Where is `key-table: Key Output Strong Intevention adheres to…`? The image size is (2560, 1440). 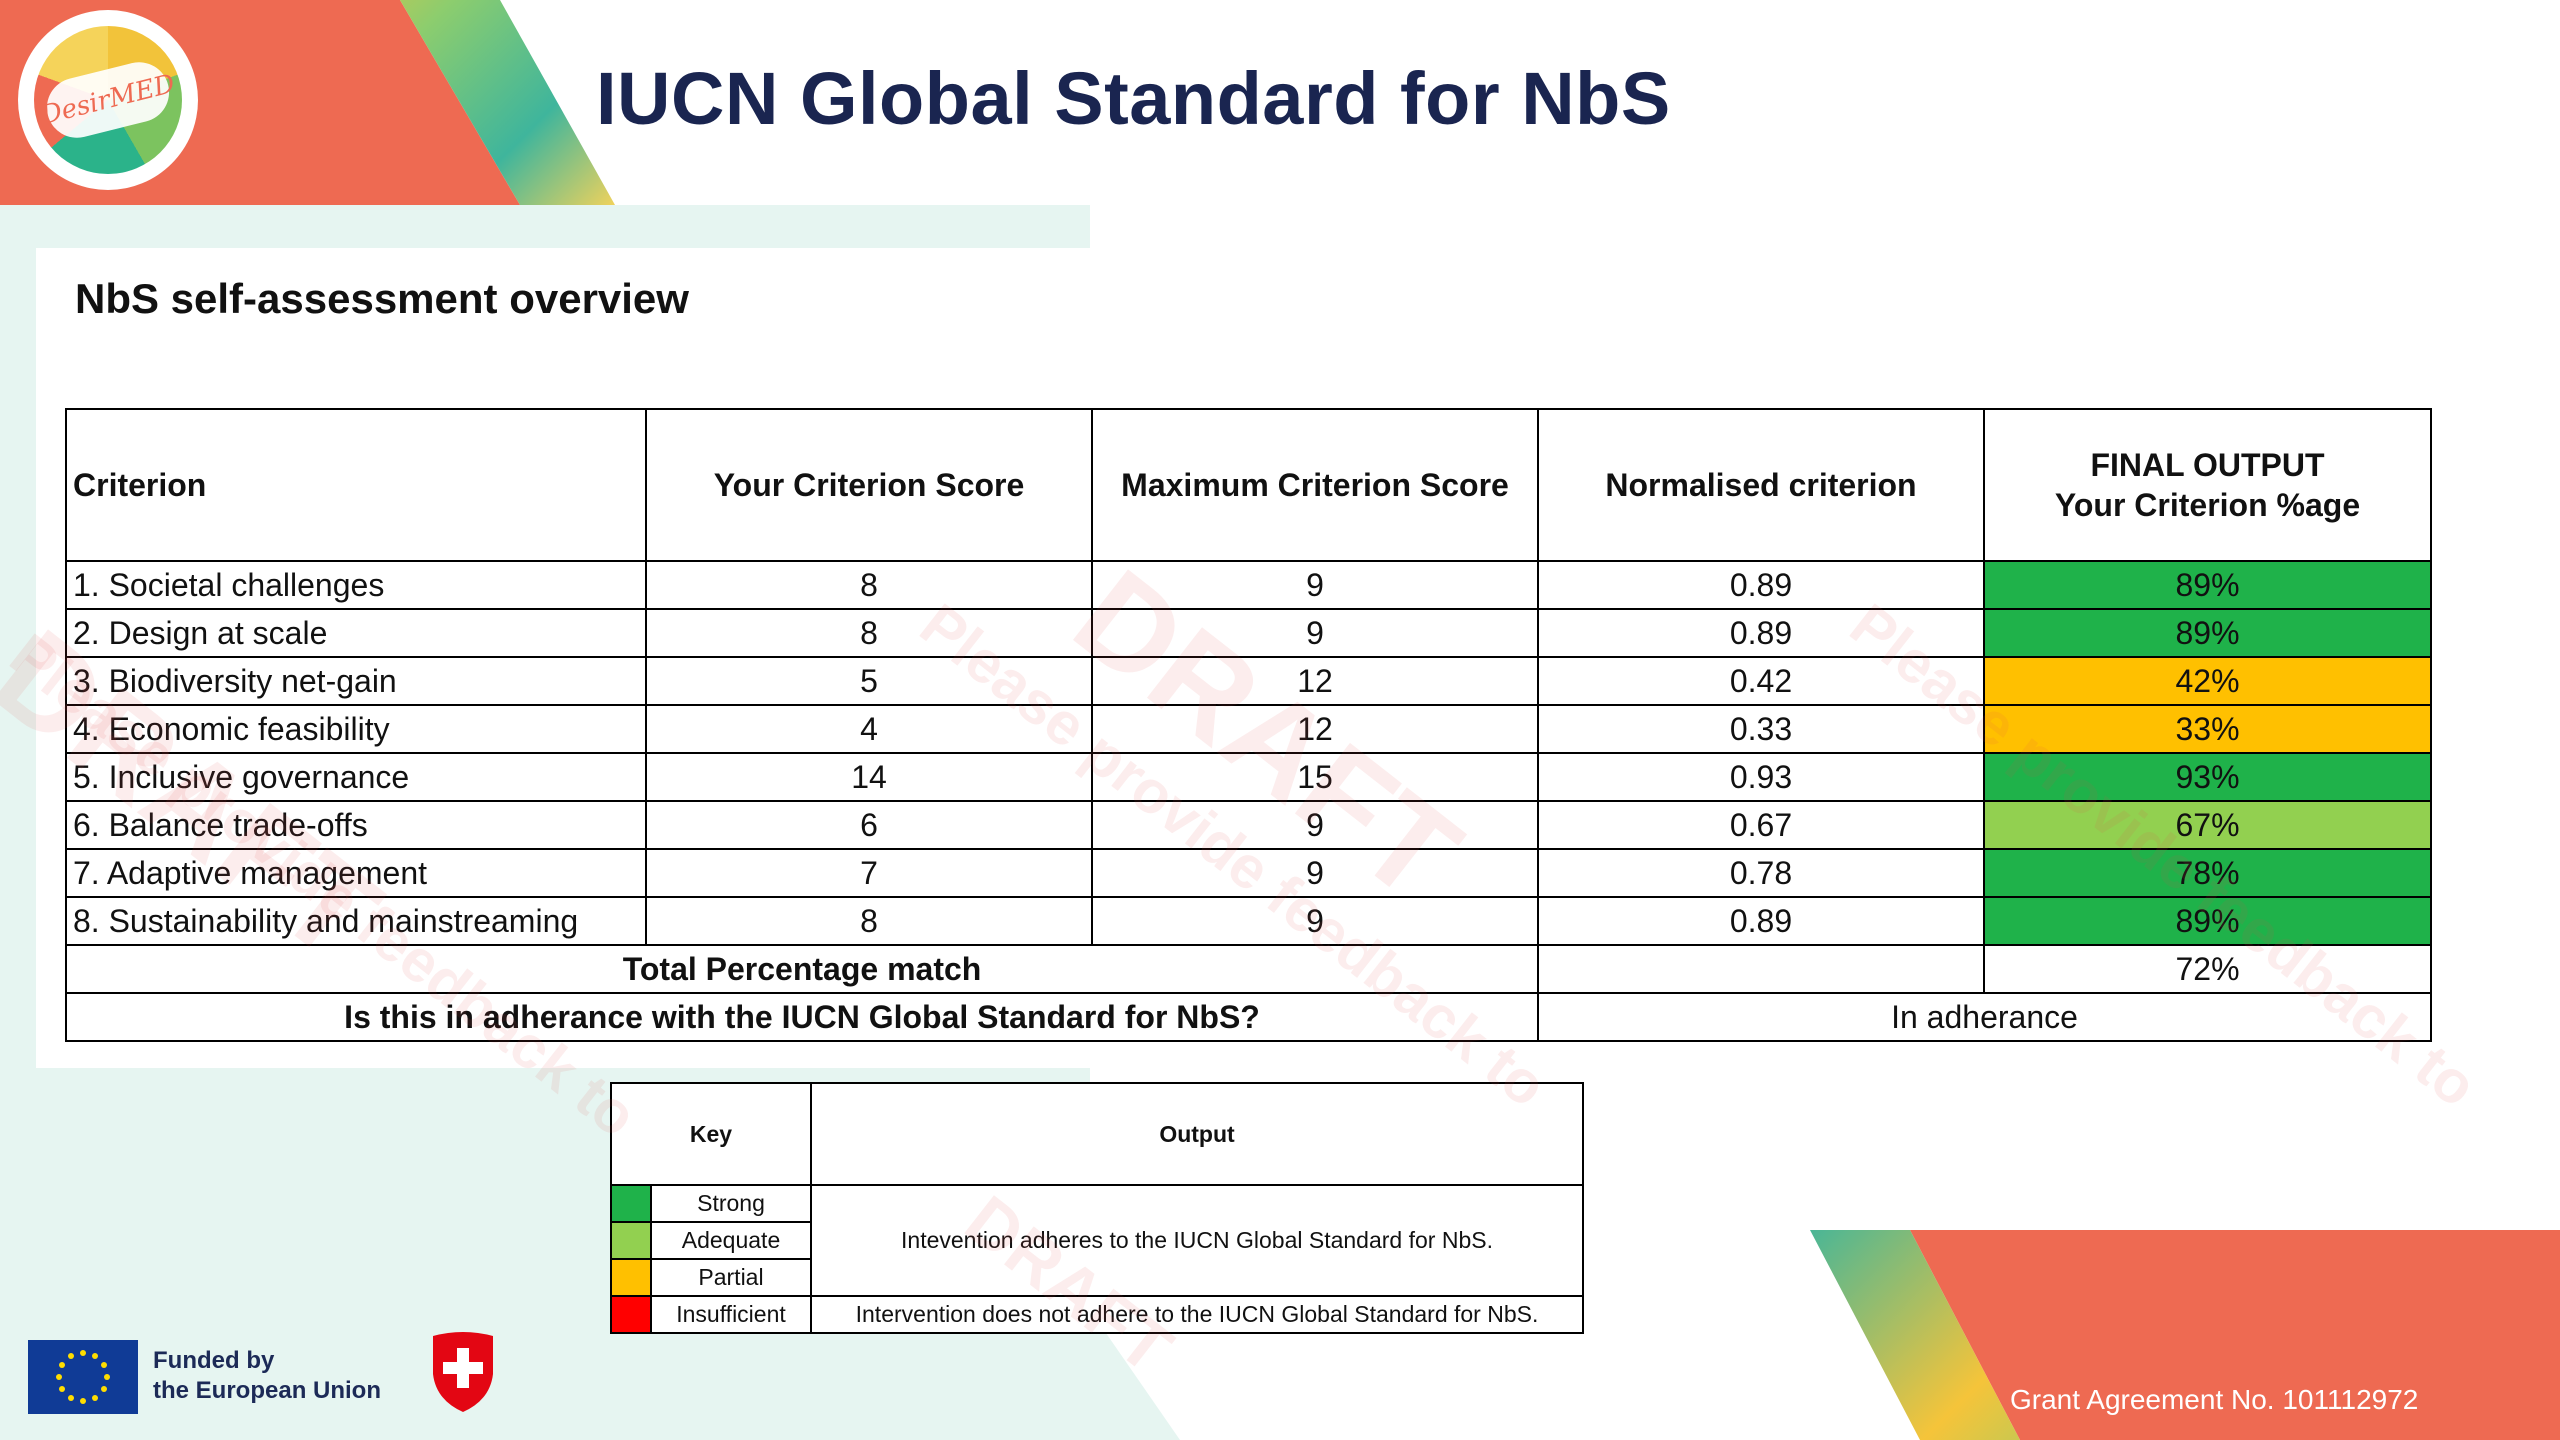
key-table: Key Output Strong Intevention adheres to… is located at coordinates (1097, 1208).